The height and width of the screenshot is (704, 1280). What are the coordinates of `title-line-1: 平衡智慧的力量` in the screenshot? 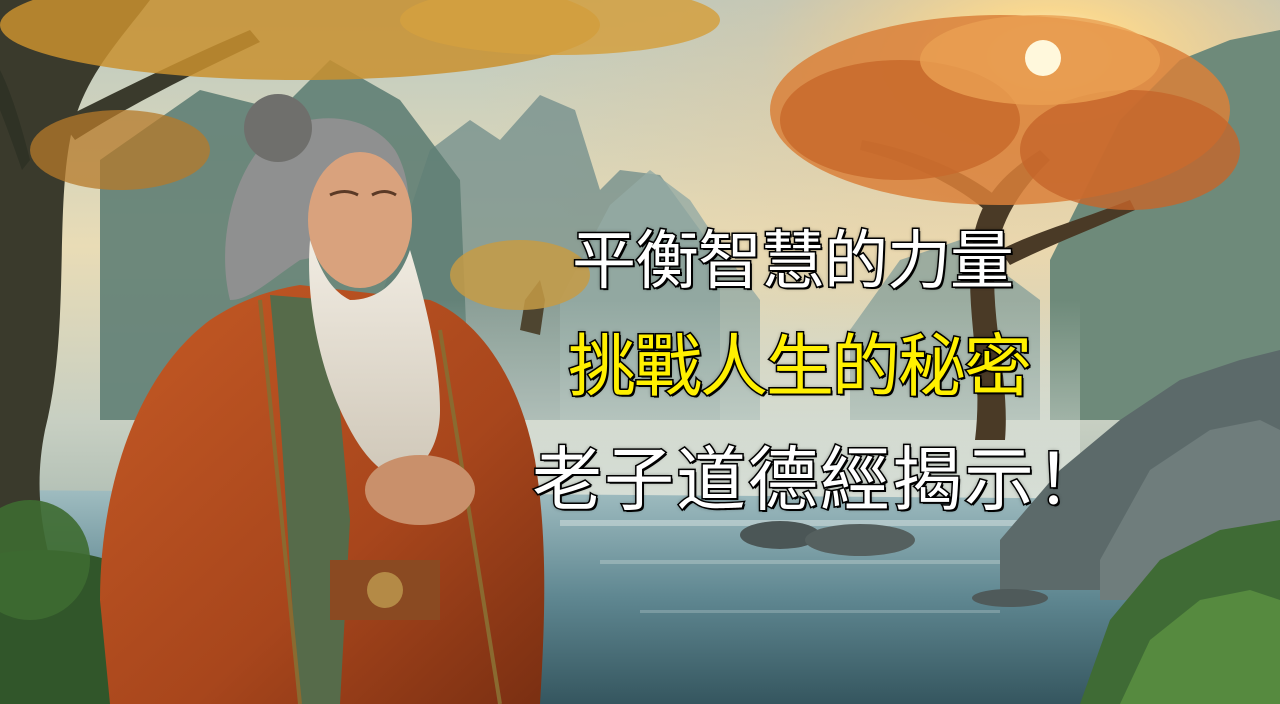 It's located at (793, 262).